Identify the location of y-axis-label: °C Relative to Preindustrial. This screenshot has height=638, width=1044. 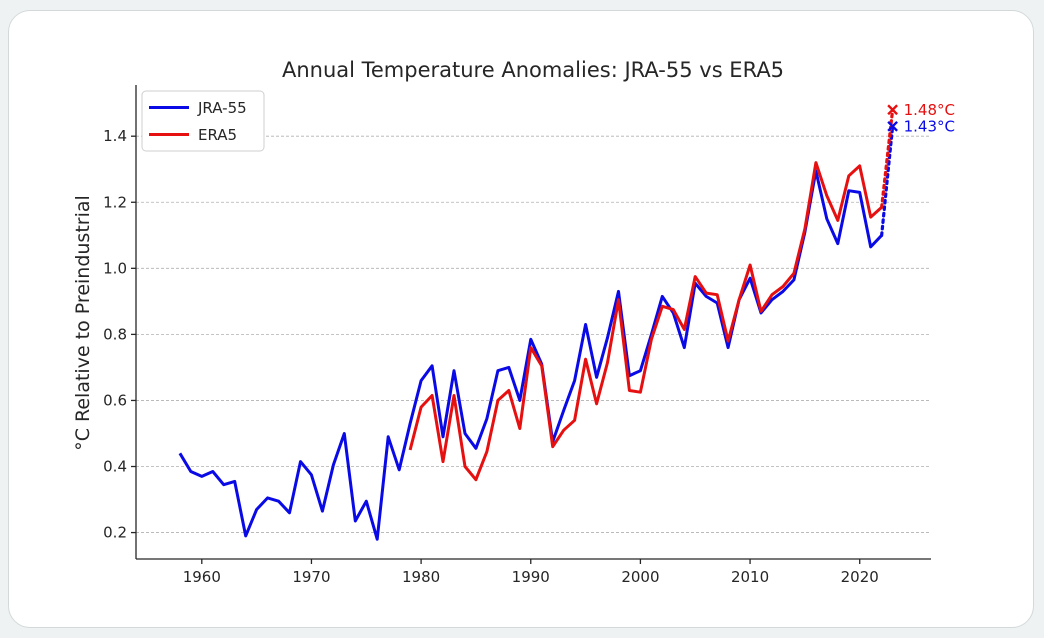
(83, 323).